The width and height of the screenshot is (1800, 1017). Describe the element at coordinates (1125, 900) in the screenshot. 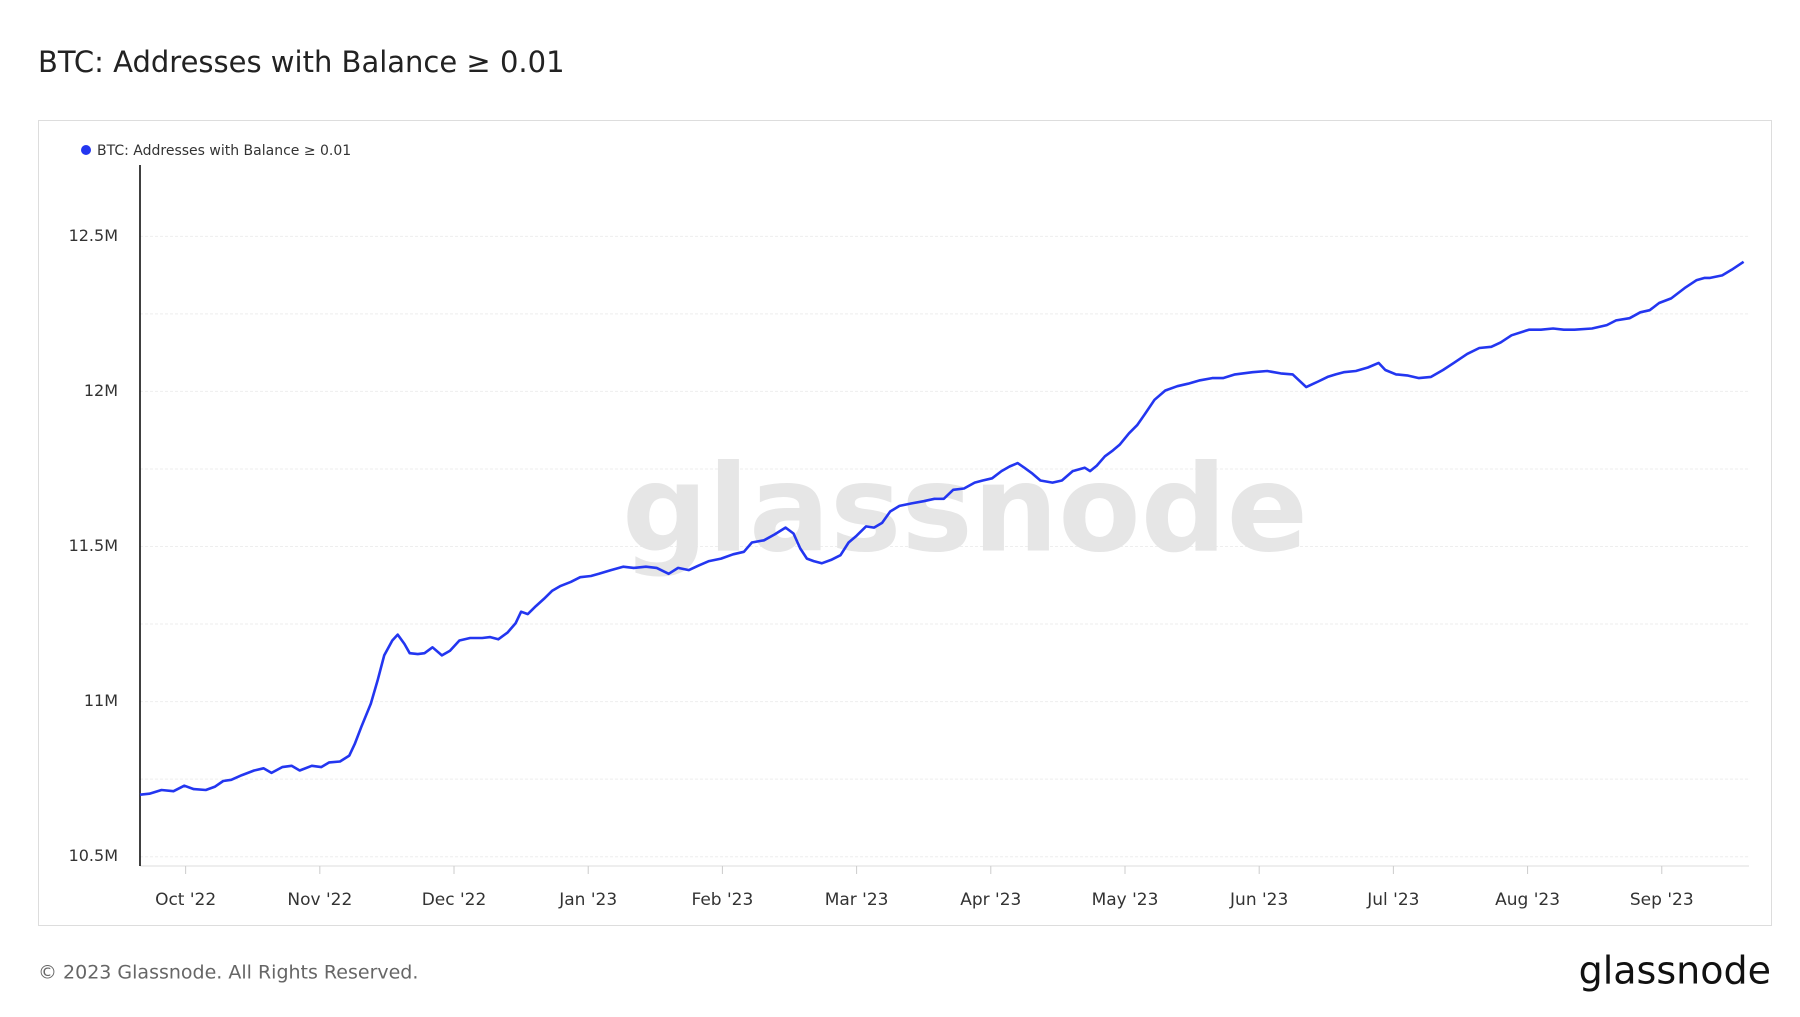

I see `x-tick-label: May '23` at that location.